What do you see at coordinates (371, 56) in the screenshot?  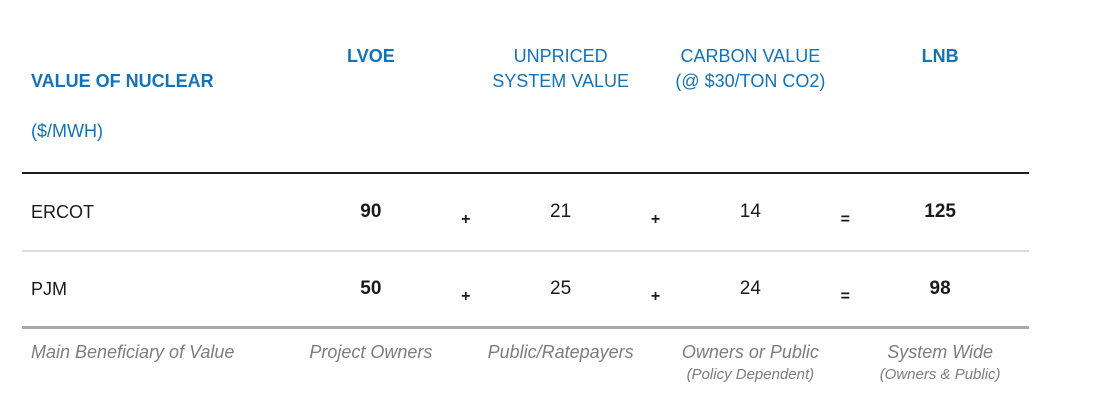 I see `column-header-lvoe: LVOE` at bounding box center [371, 56].